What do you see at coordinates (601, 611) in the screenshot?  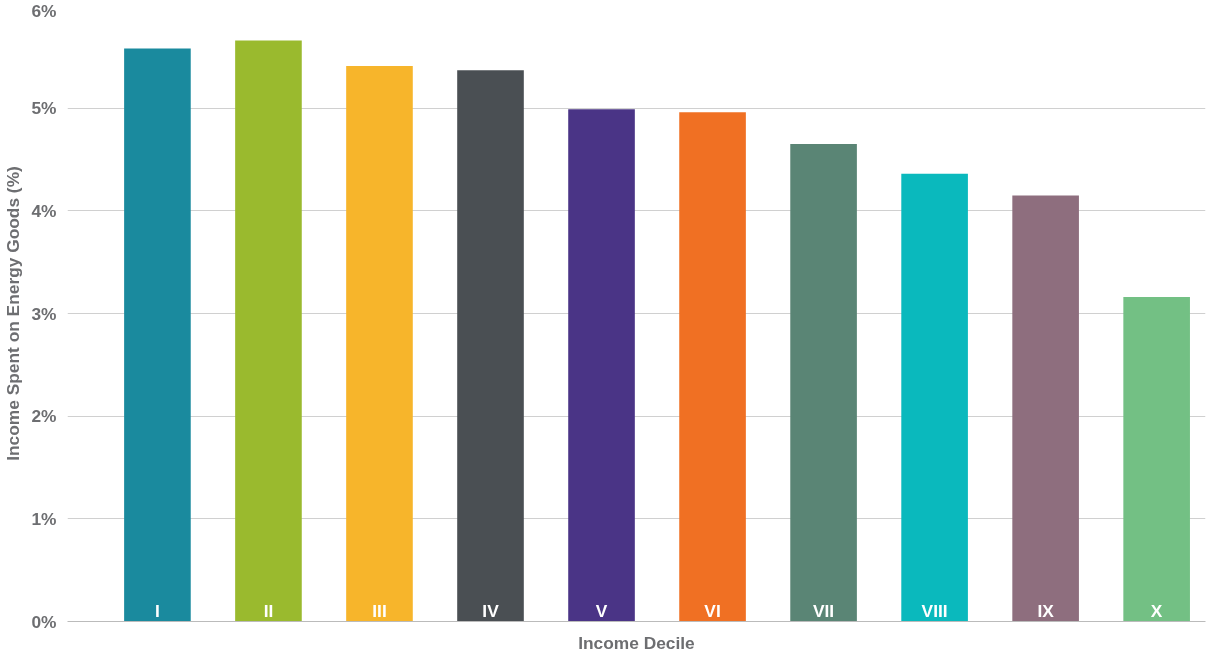 I see `x-tick-label: V` at bounding box center [601, 611].